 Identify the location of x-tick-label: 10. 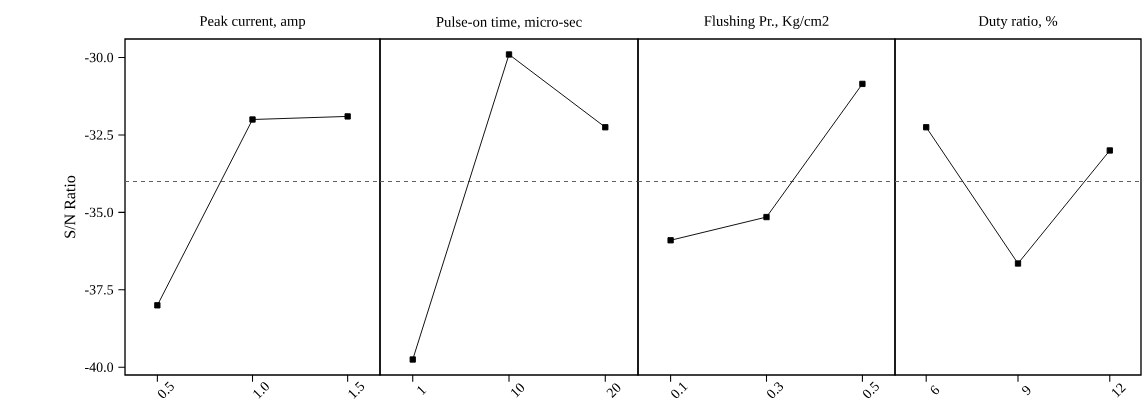
(518, 390).